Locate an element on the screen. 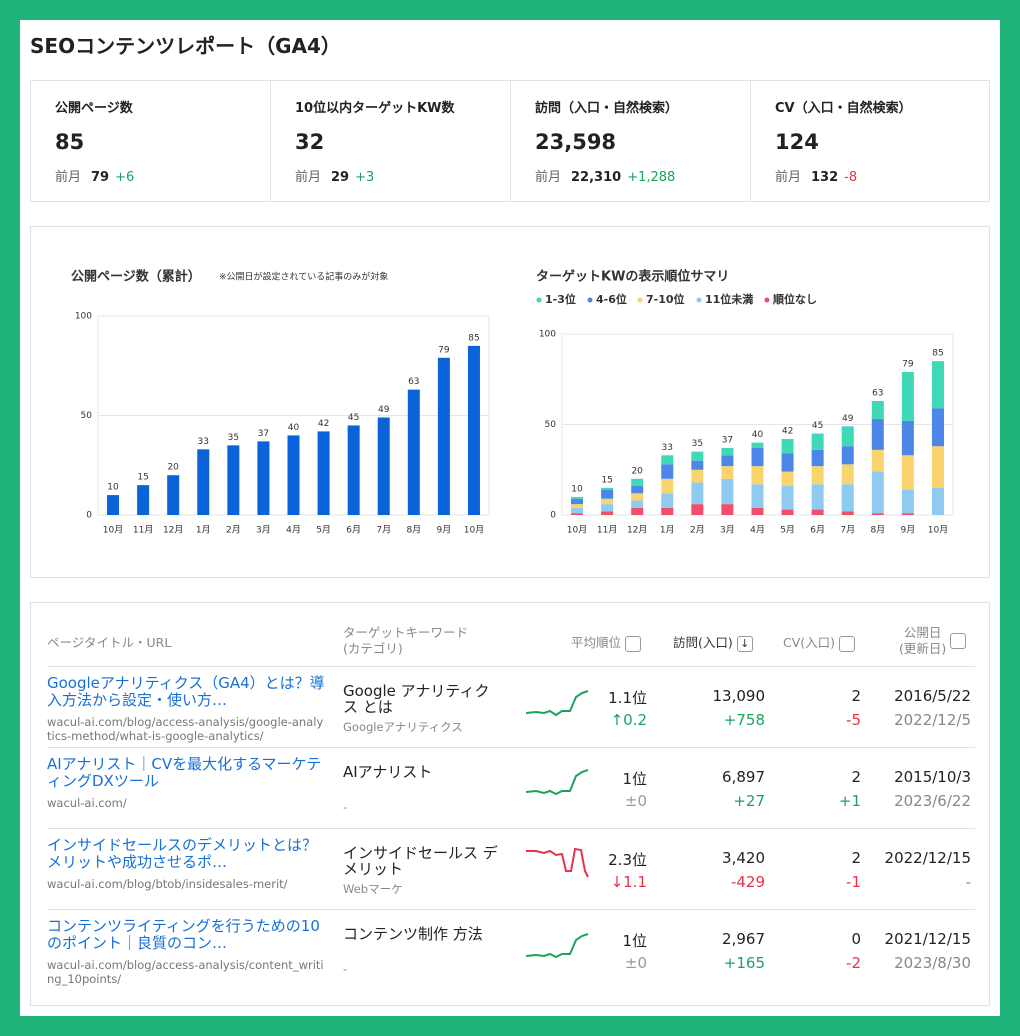 This screenshot has width=1020, height=1036. total-label: 37 is located at coordinates (727, 441).